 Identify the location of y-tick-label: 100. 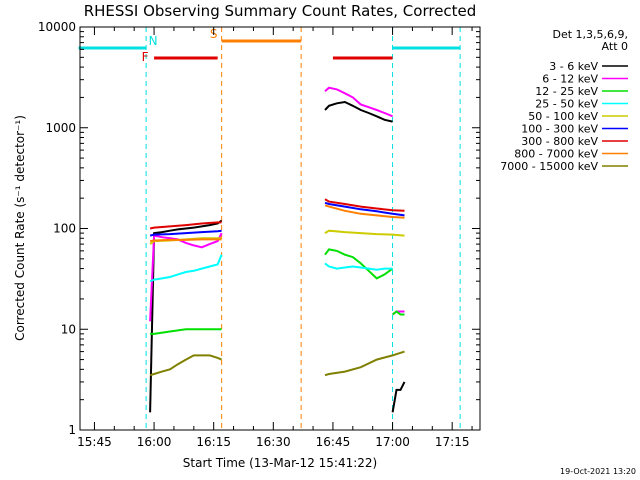
(64, 229).